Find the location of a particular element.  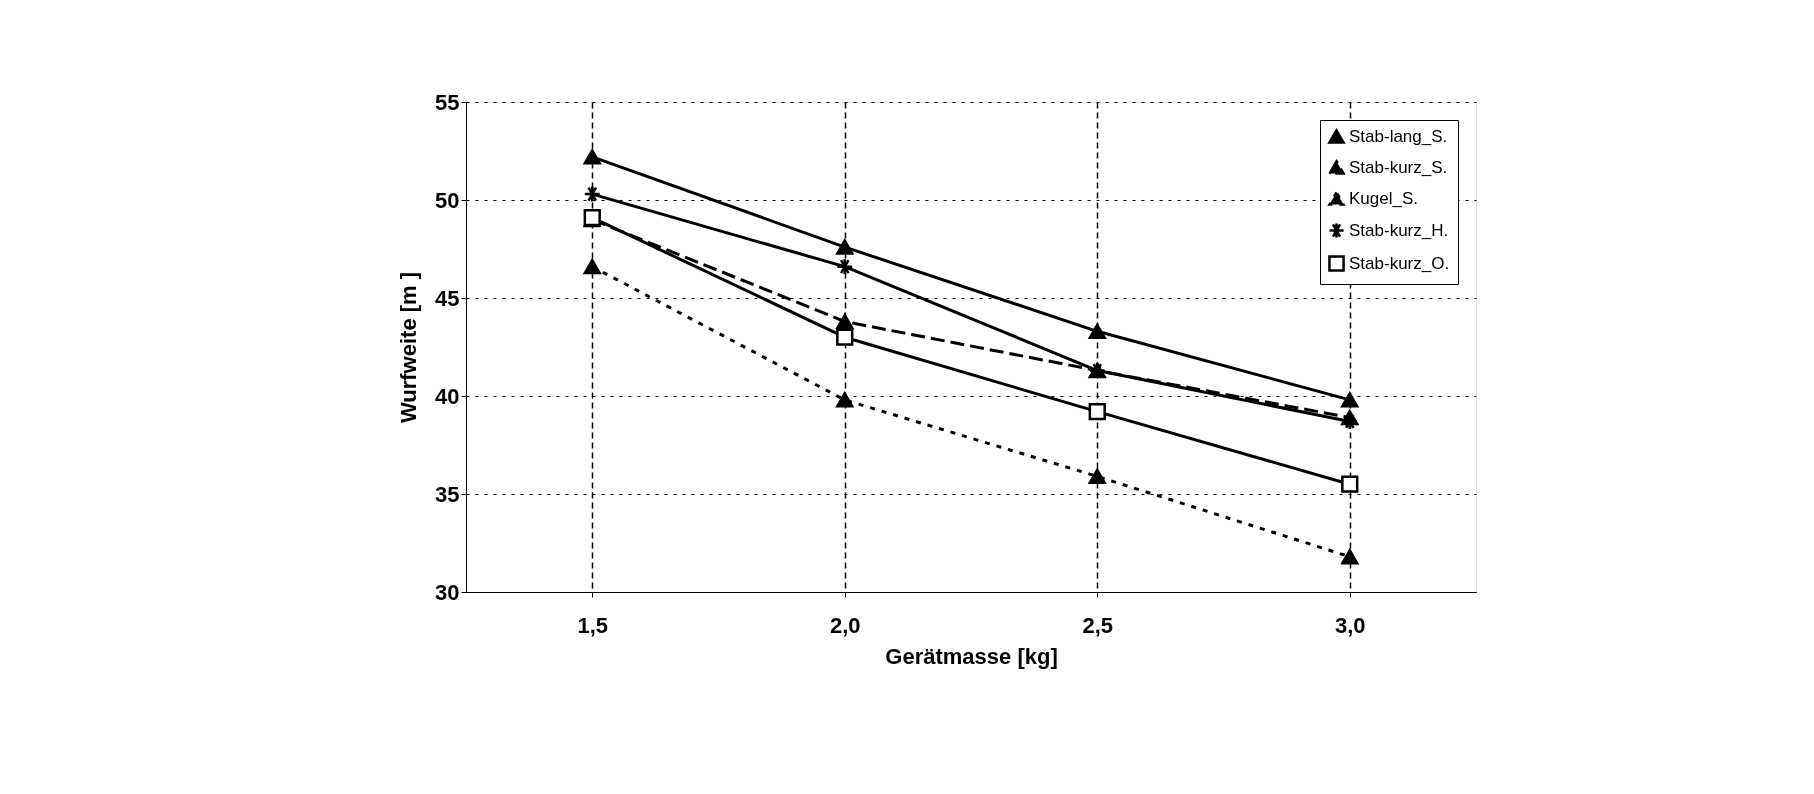

legend-label: Kugel_S. is located at coordinates (1383, 198).